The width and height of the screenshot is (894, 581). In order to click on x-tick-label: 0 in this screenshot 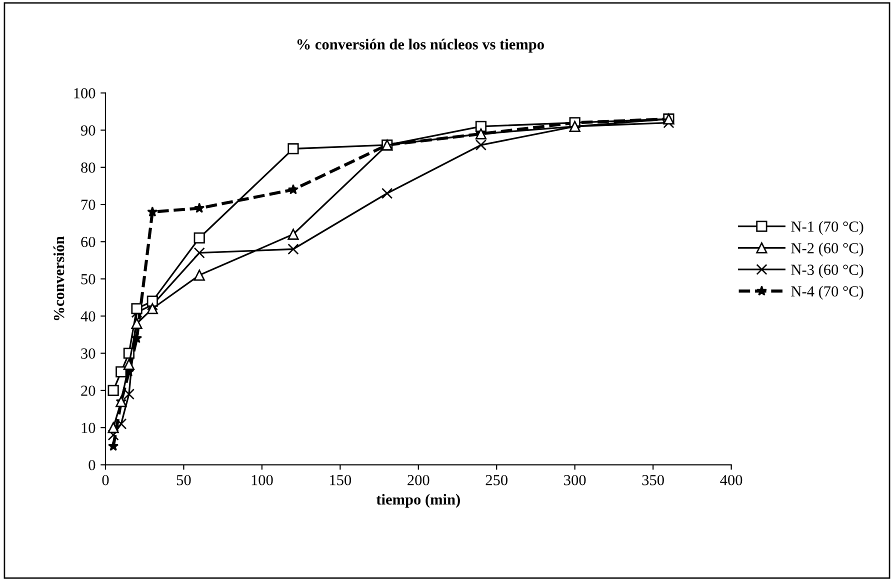, I will do `click(105, 480)`.